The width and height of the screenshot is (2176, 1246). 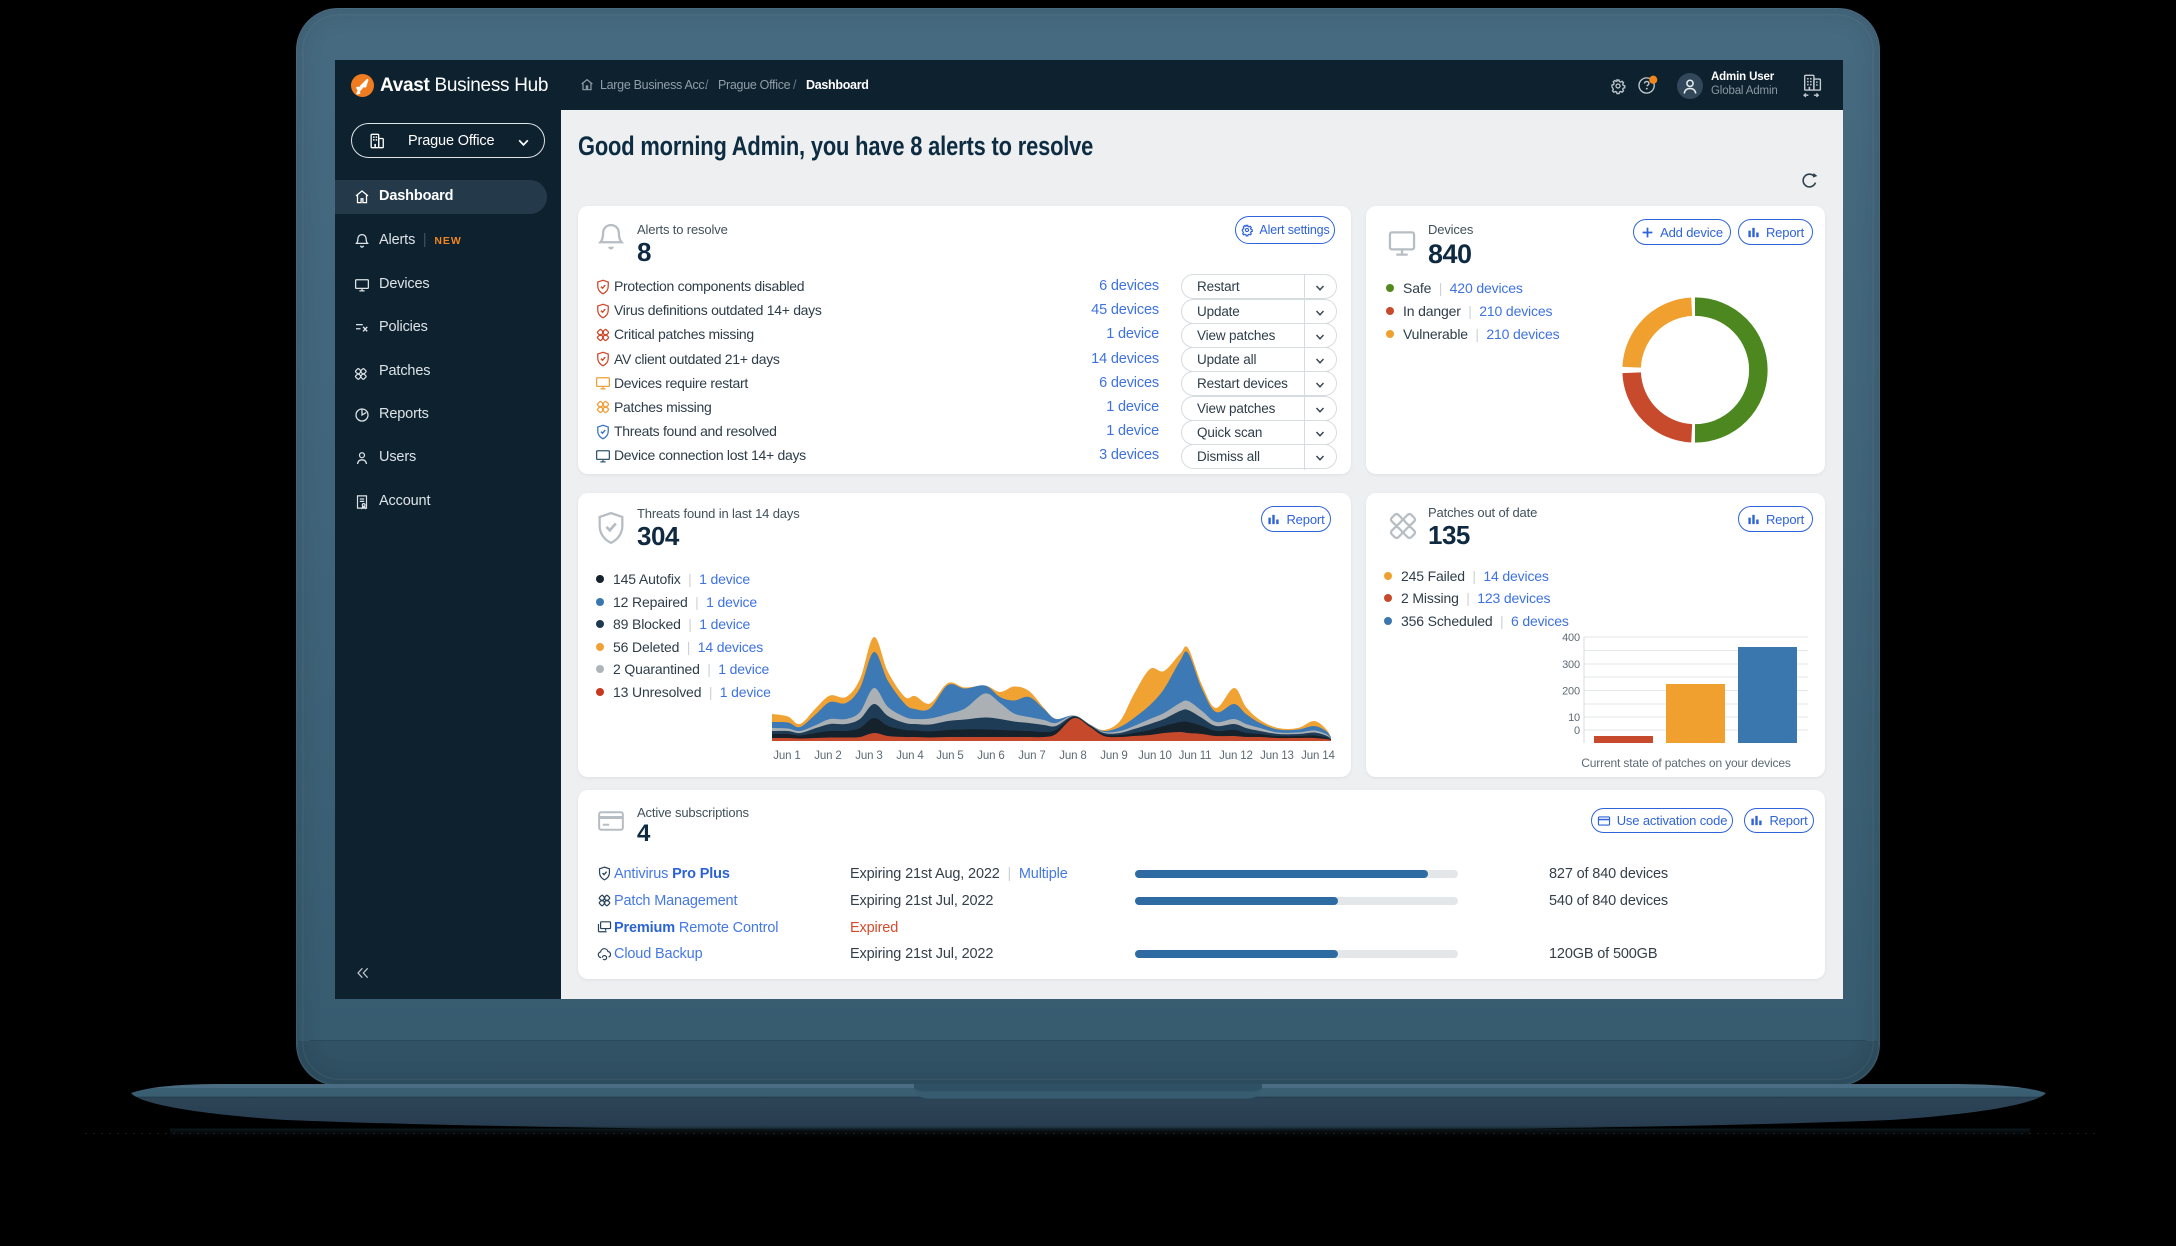 What do you see at coordinates (1577, 731) in the screenshot?
I see `svg-text: 0` at bounding box center [1577, 731].